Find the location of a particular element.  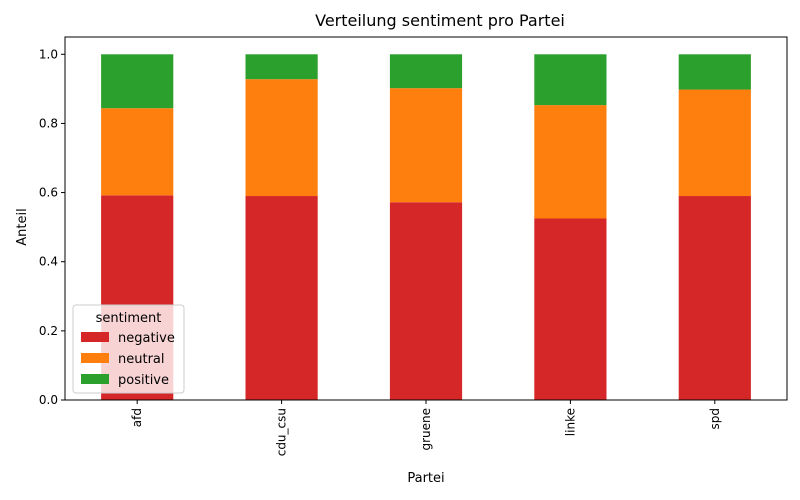

bar-cdu_csu-positive is located at coordinates (281, 67).